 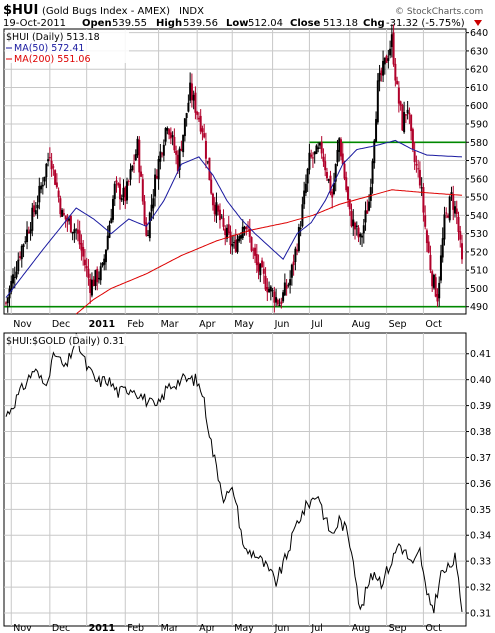 I want to click on x-tick-label: Dec, so click(x=61, y=628).